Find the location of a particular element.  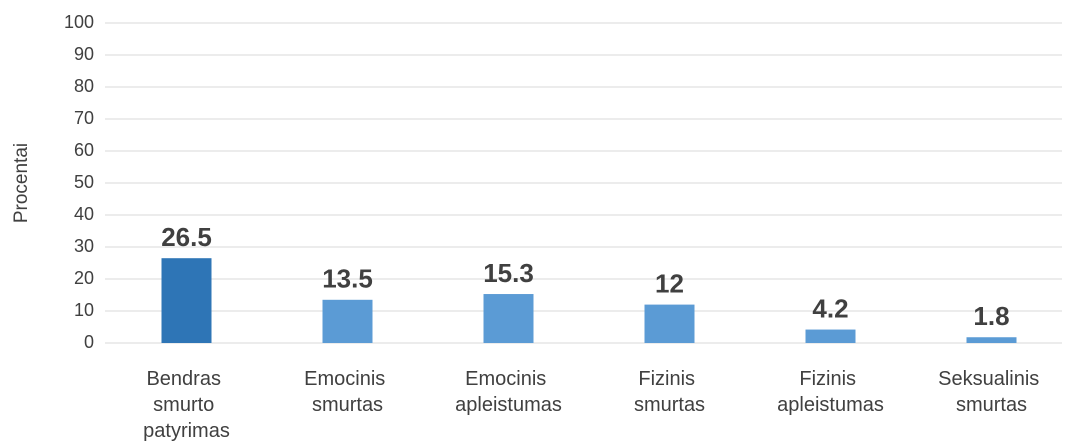

data-label: 13.5 is located at coordinates (347, 279).